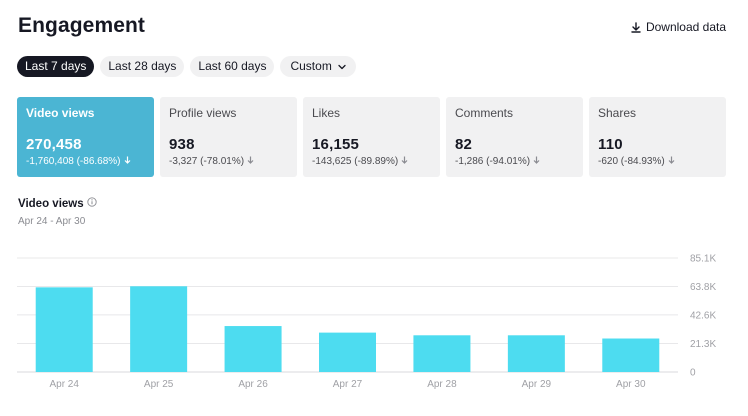 This screenshot has height=416, width=748. I want to click on card-video-views: Video views 270,458 -1,760,408 (-86.68%), so click(85, 137).